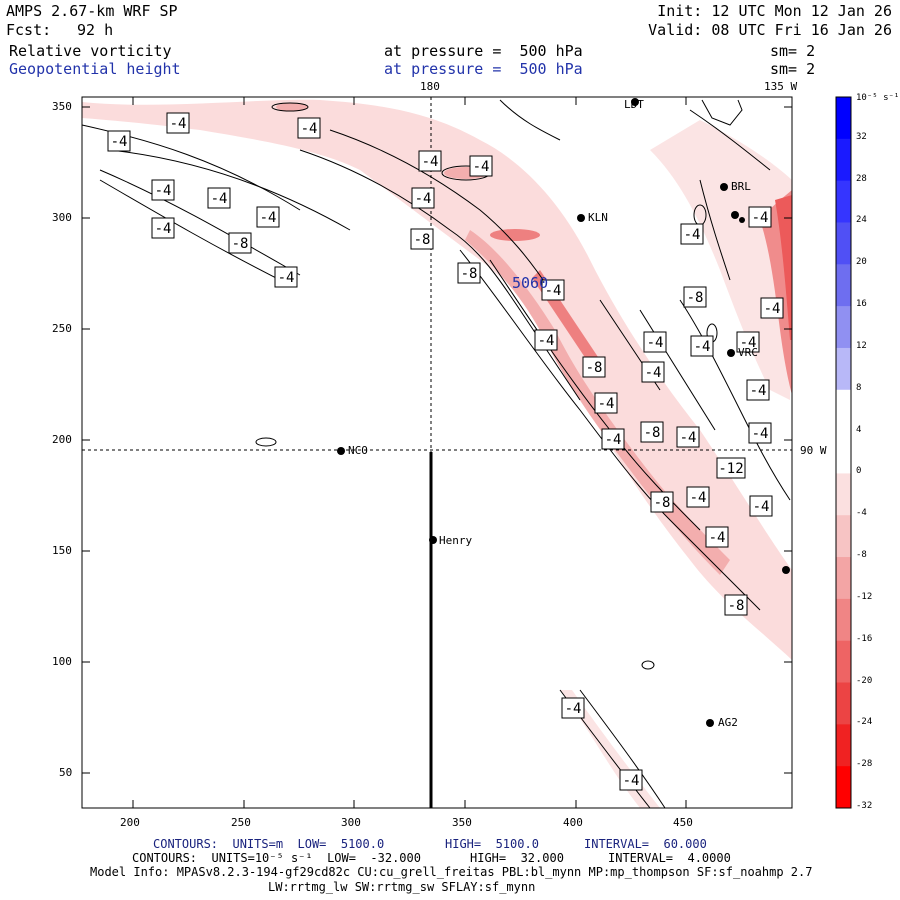 This screenshot has height=900, width=900. What do you see at coordinates (62, 661) in the screenshot?
I see `y-tick-label: 100` at bounding box center [62, 661].